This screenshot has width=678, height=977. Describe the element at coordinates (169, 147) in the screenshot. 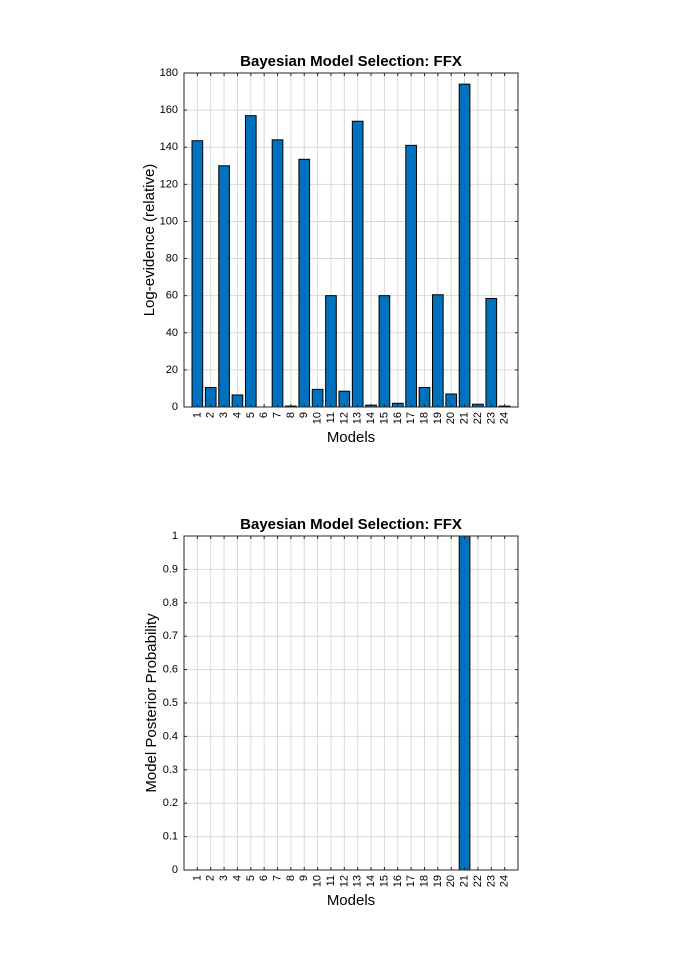

I see `y-tick-label: 140` at that location.